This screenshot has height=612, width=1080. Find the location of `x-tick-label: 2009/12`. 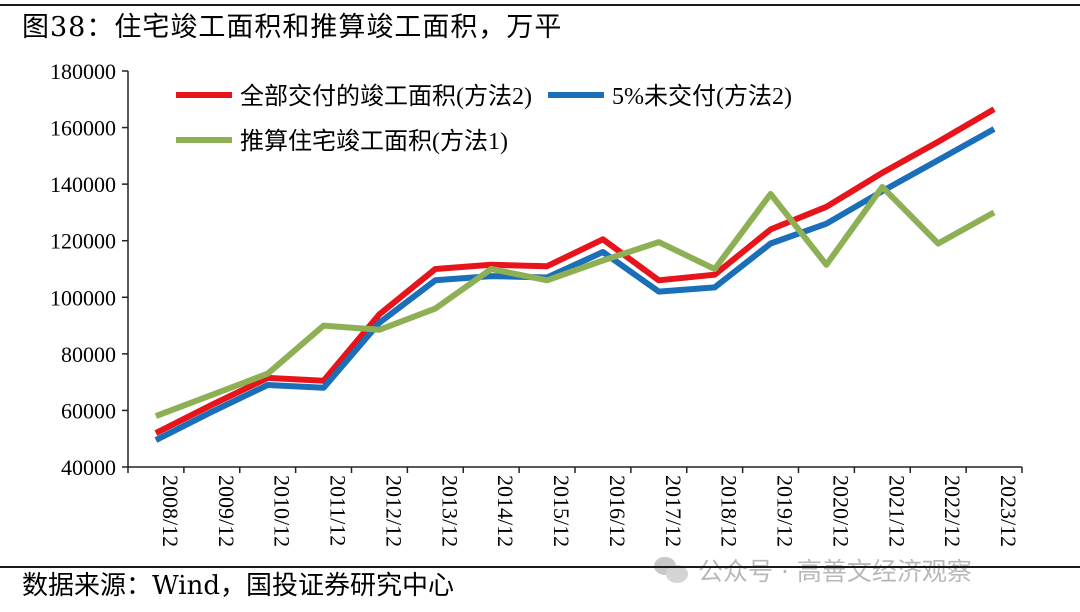

x-tick-label: 2009/12 is located at coordinates (226, 511).